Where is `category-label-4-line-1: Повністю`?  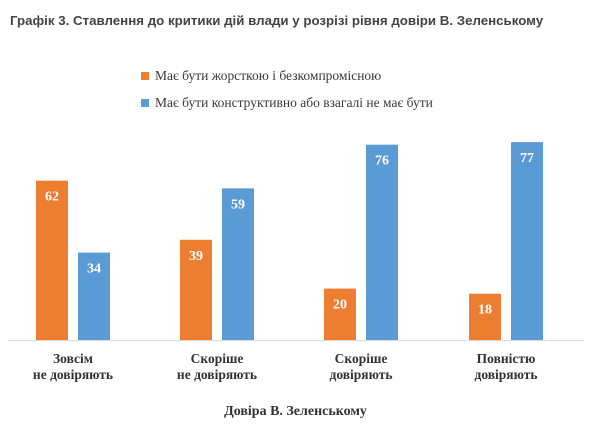 category-label-4-line-1: Повністю is located at coordinates (506, 358).